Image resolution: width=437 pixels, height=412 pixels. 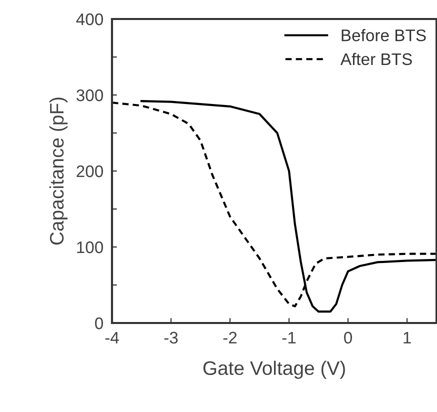 What do you see at coordinates (99, 323) in the screenshot?
I see `y-tick-label: 0` at bounding box center [99, 323].